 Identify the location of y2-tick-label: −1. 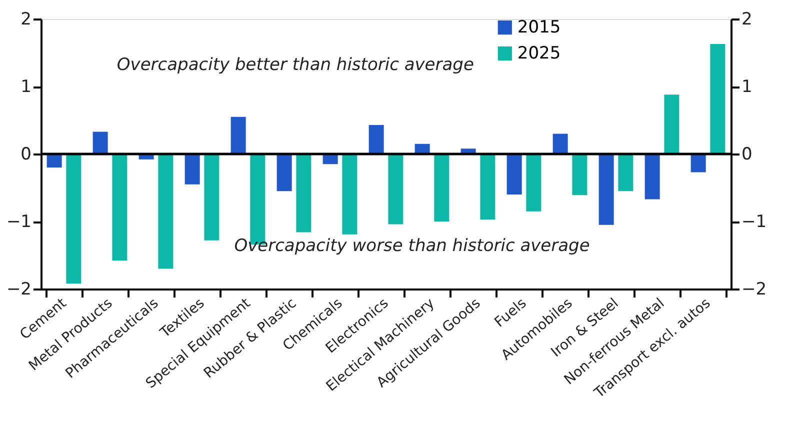
(754, 222).